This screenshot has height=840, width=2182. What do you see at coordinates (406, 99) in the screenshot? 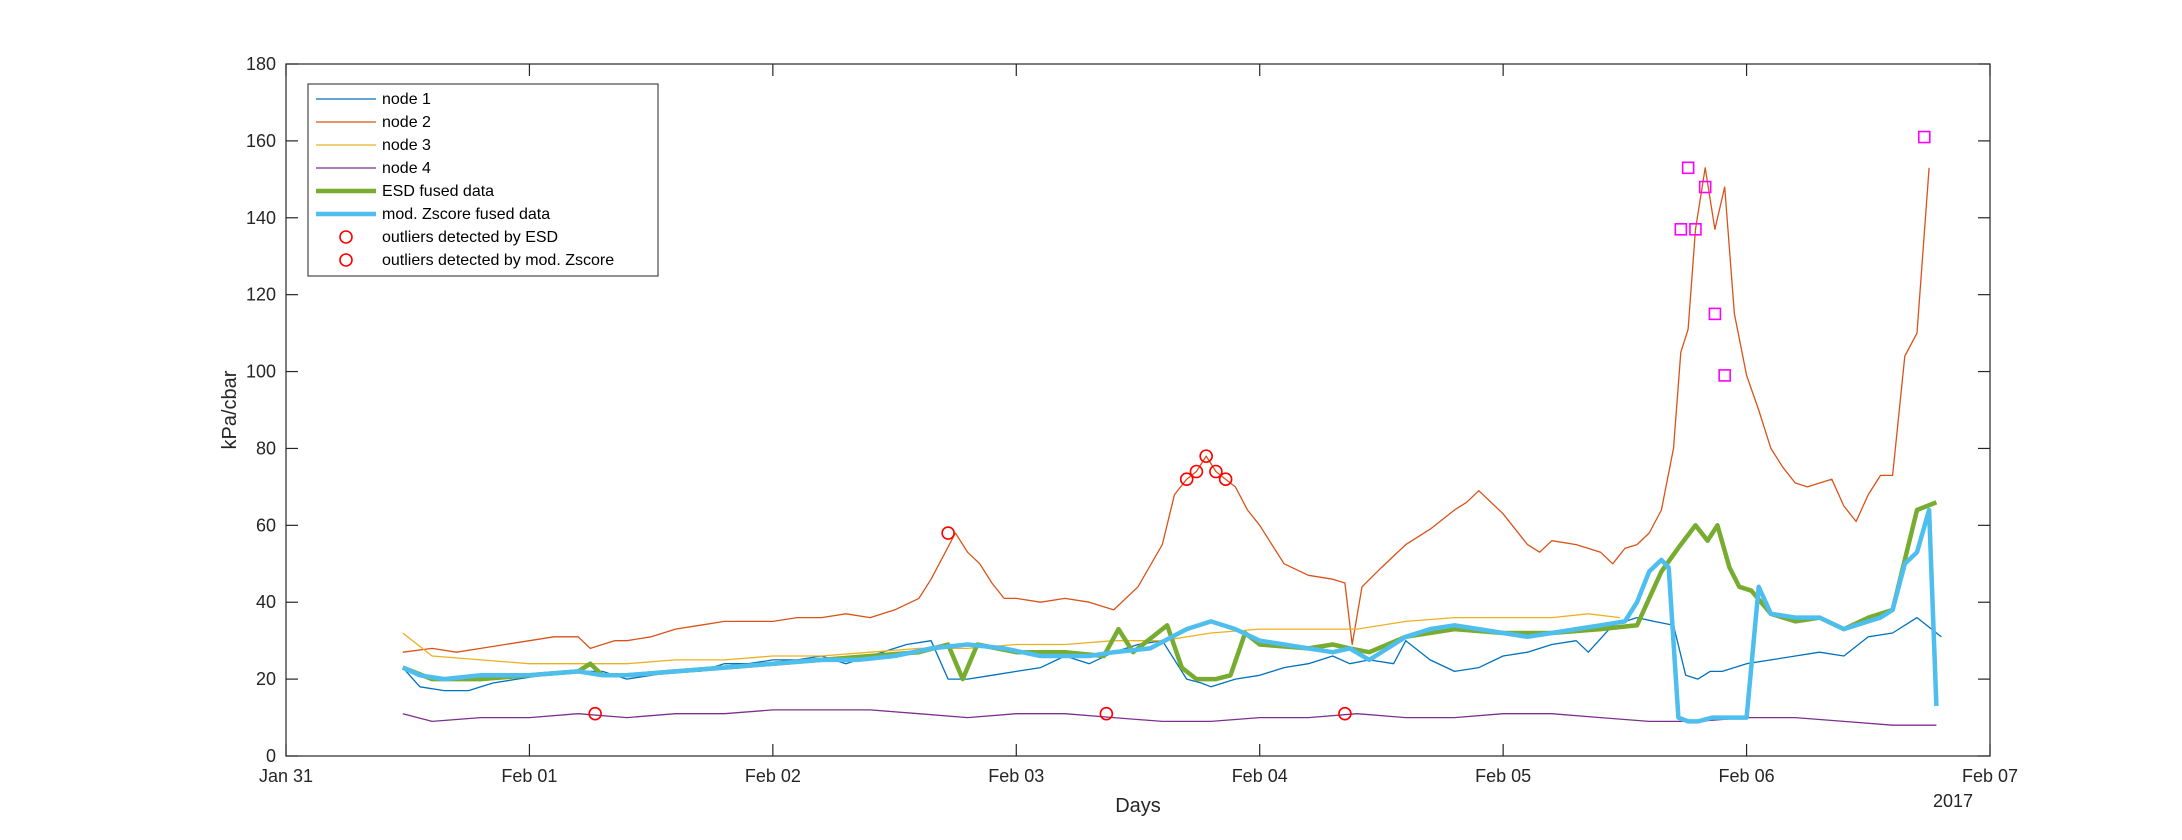
I see `legend-label: node 1` at bounding box center [406, 99].